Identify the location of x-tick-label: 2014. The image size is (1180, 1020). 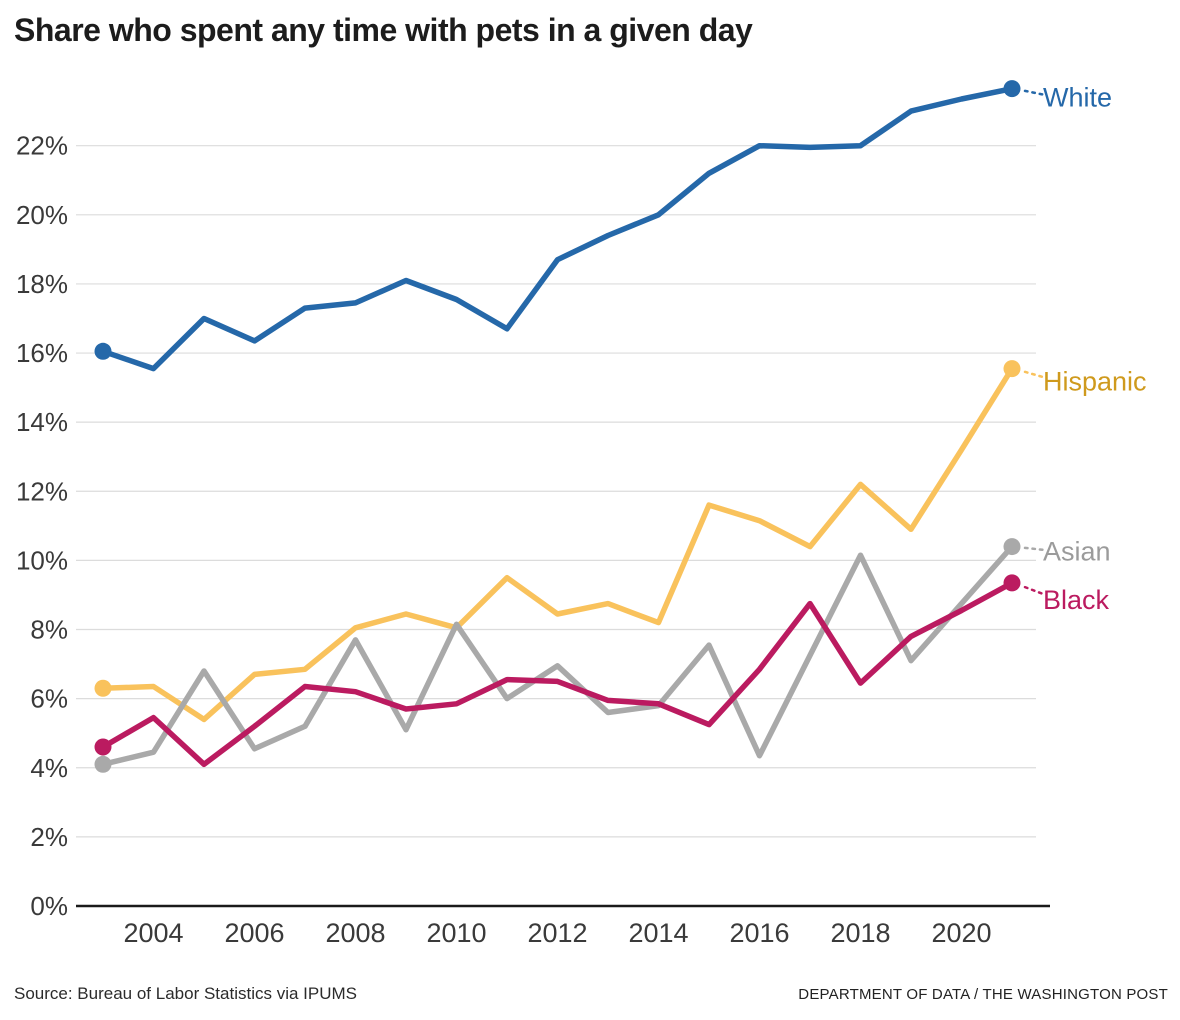
(658, 933).